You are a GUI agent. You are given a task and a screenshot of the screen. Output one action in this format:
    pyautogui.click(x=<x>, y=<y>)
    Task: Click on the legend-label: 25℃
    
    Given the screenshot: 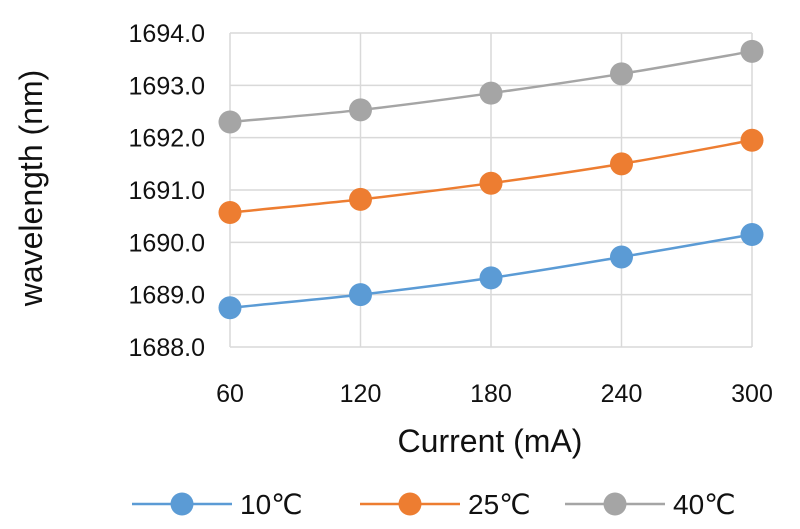 What is the action you would take?
    pyautogui.click(x=499, y=504)
    